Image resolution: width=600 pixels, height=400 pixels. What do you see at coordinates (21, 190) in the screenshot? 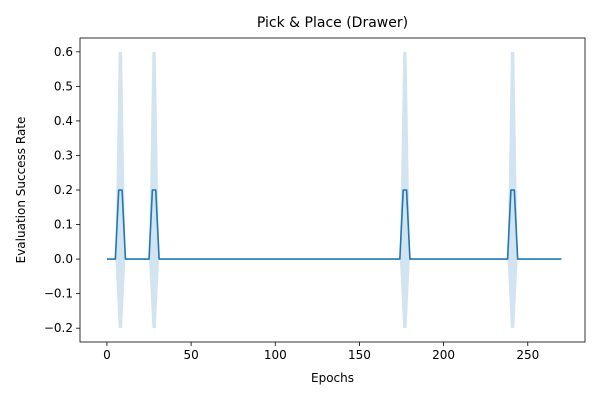
I see `y-axis-label: Evaluation Success Rate` at bounding box center [21, 190].